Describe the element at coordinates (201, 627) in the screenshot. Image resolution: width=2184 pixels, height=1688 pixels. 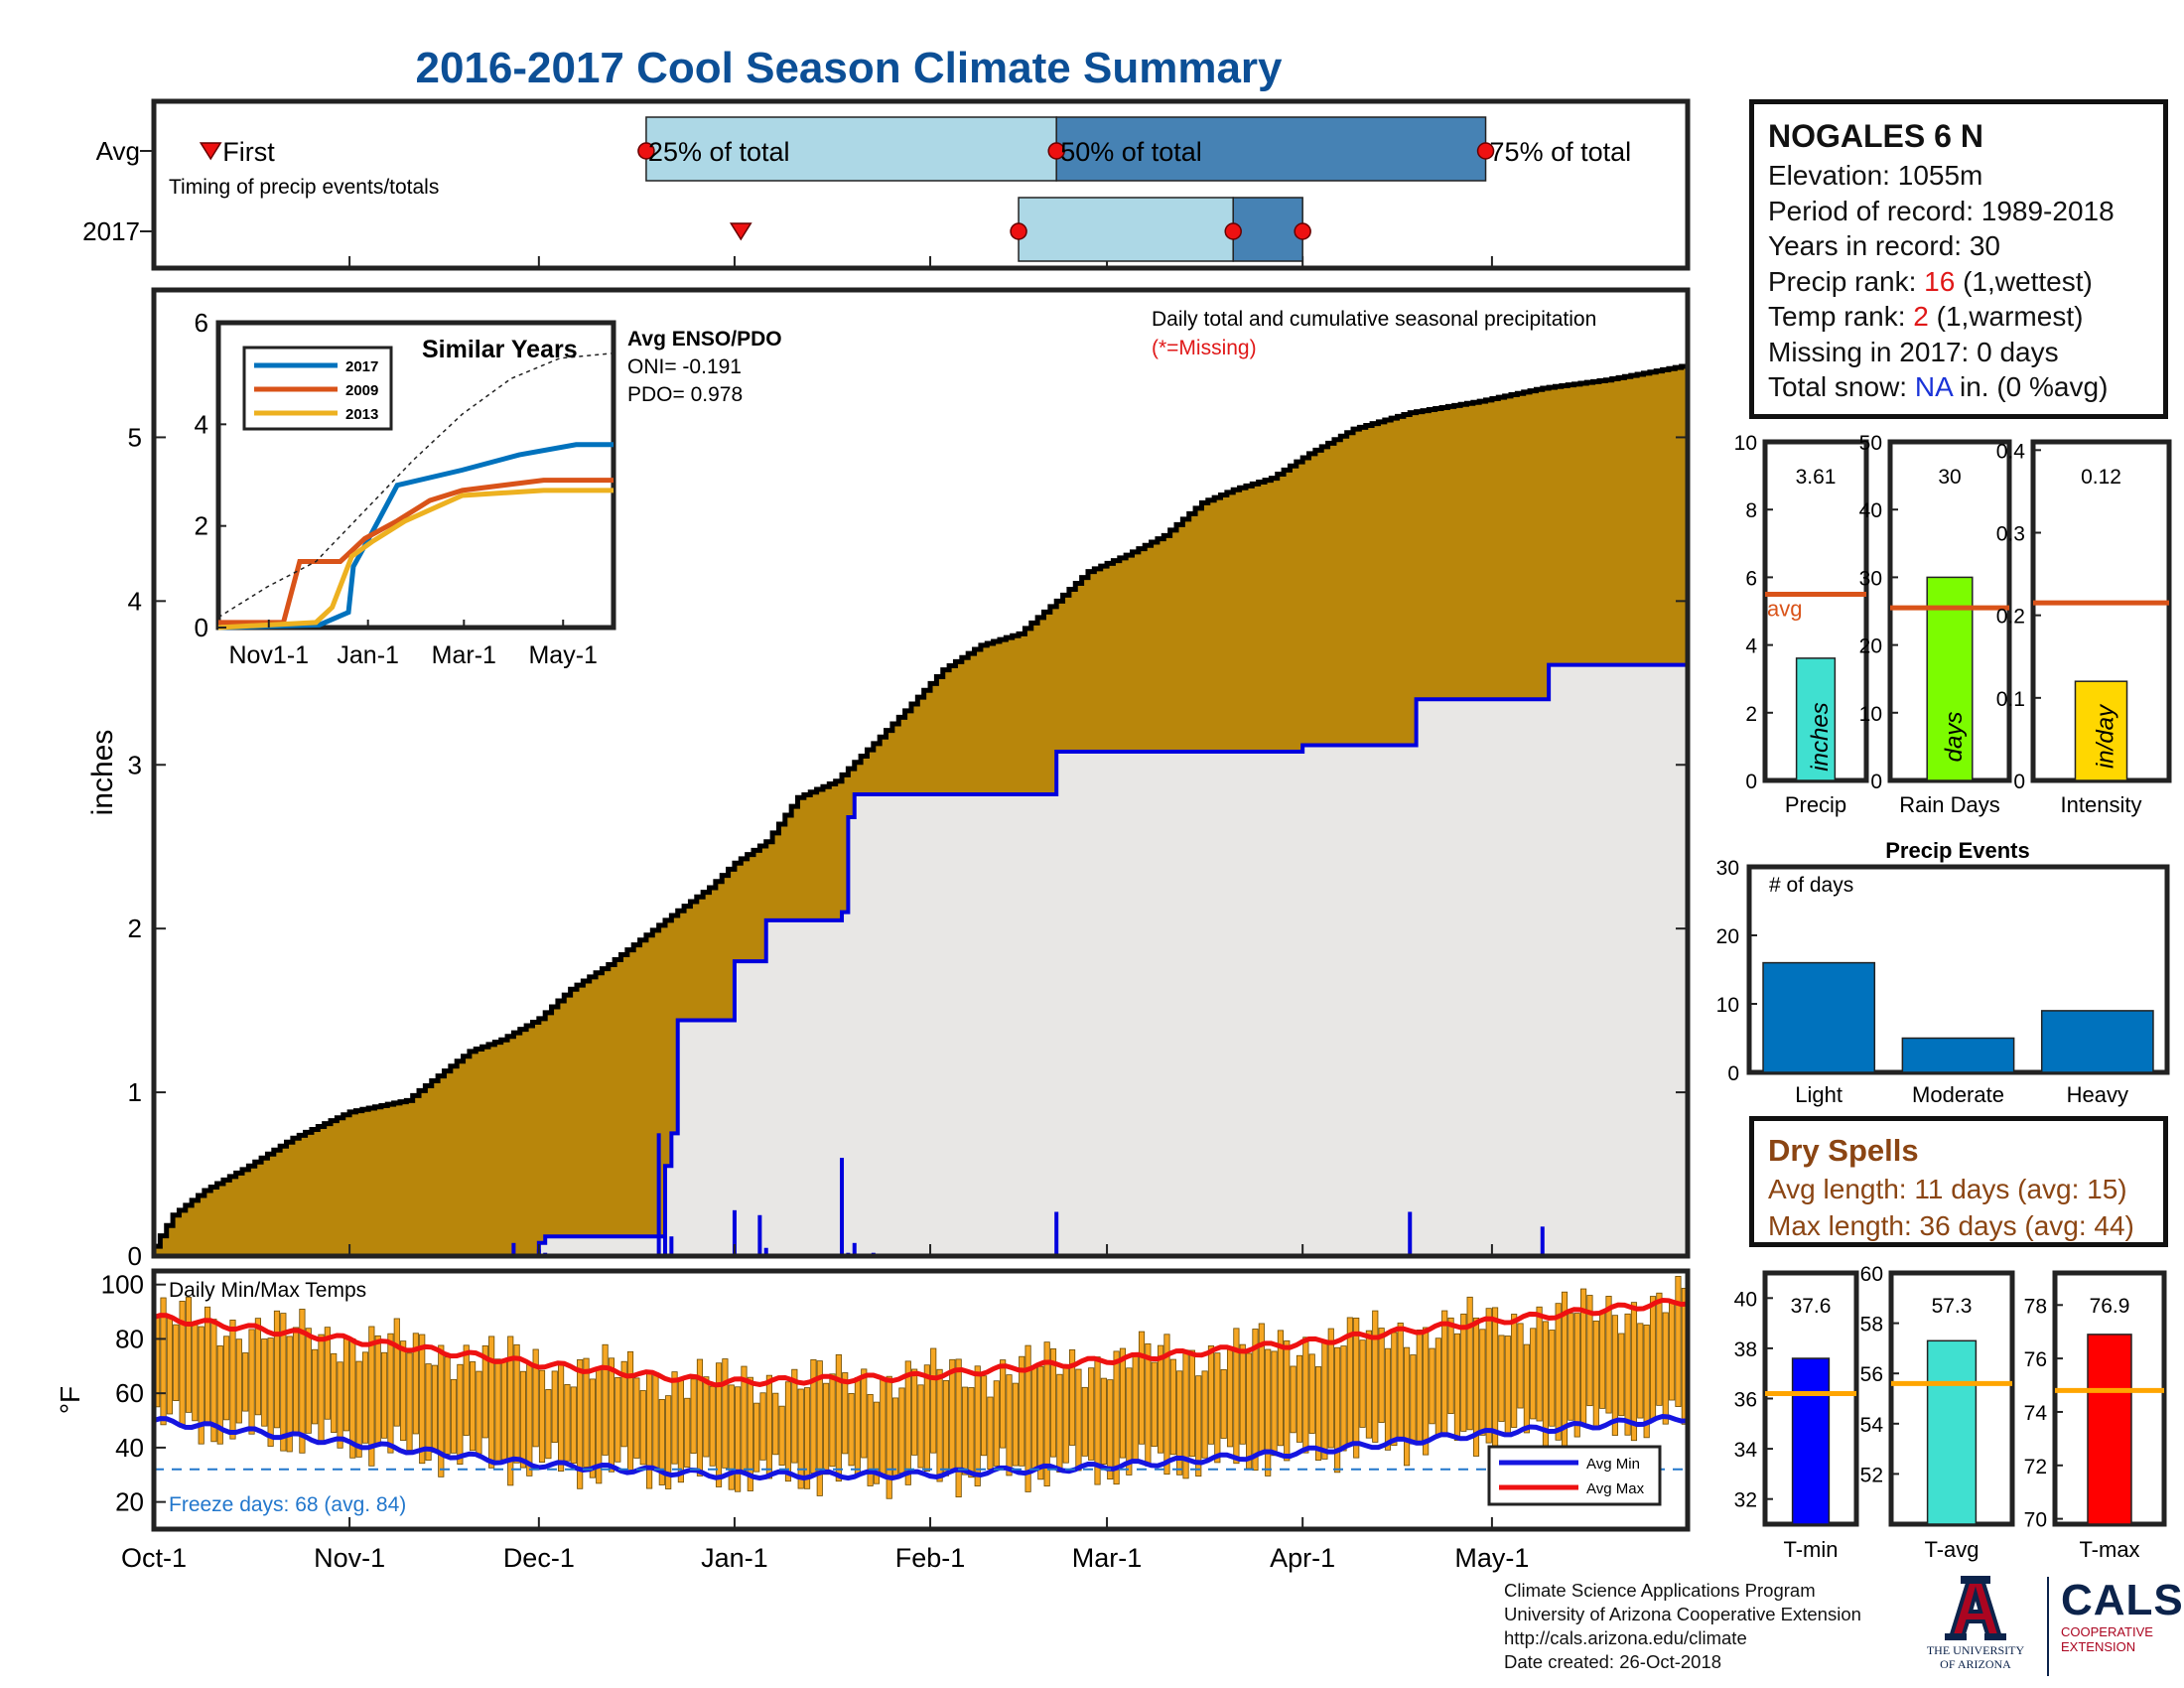
I see `inset-y-tick-label: 0` at that location.